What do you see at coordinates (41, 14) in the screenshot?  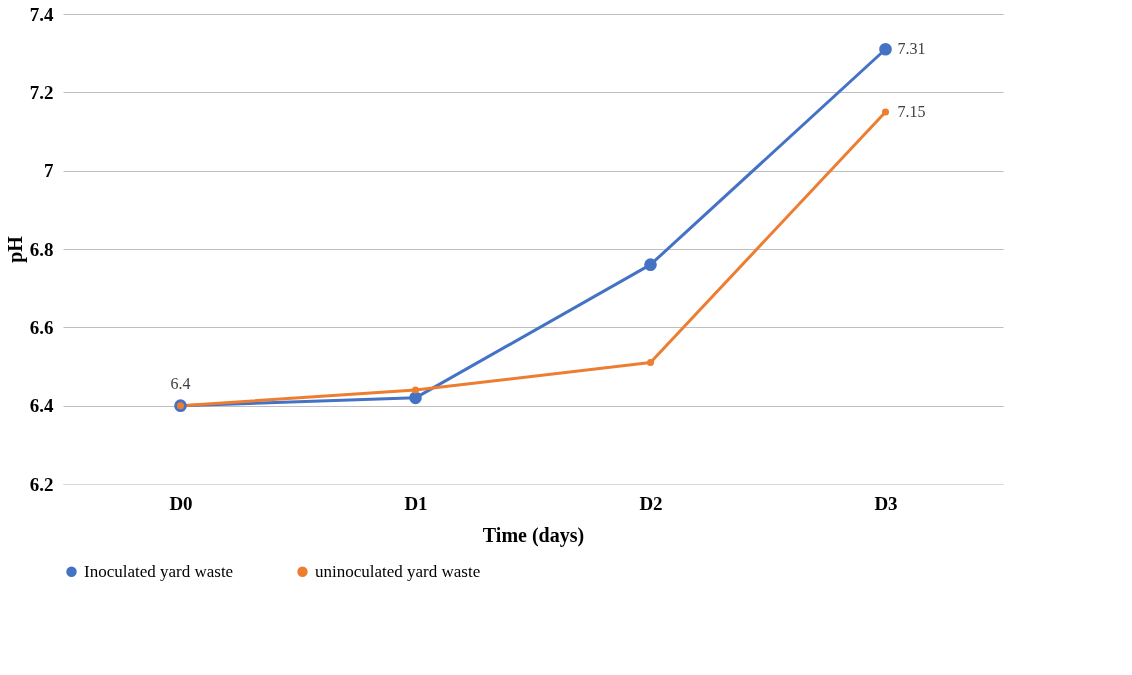 I see `y-tick-label: 7.4` at bounding box center [41, 14].